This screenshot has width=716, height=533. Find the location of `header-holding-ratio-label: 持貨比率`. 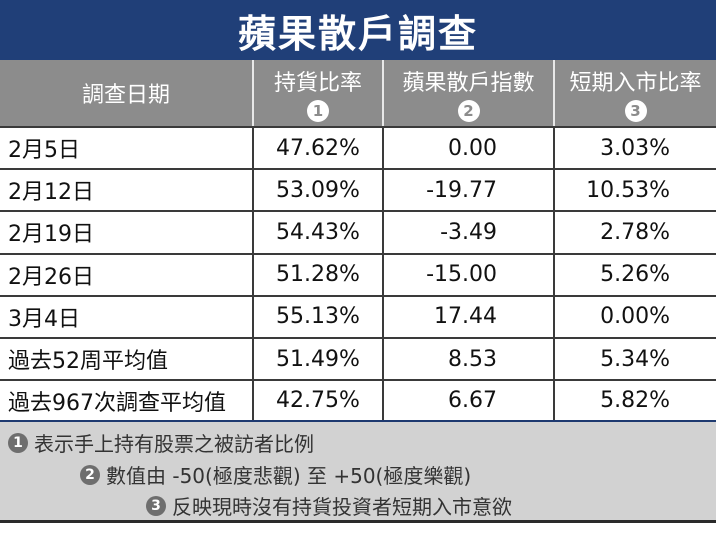

header-holding-ratio-label: 持貨比率 is located at coordinates (317, 83).